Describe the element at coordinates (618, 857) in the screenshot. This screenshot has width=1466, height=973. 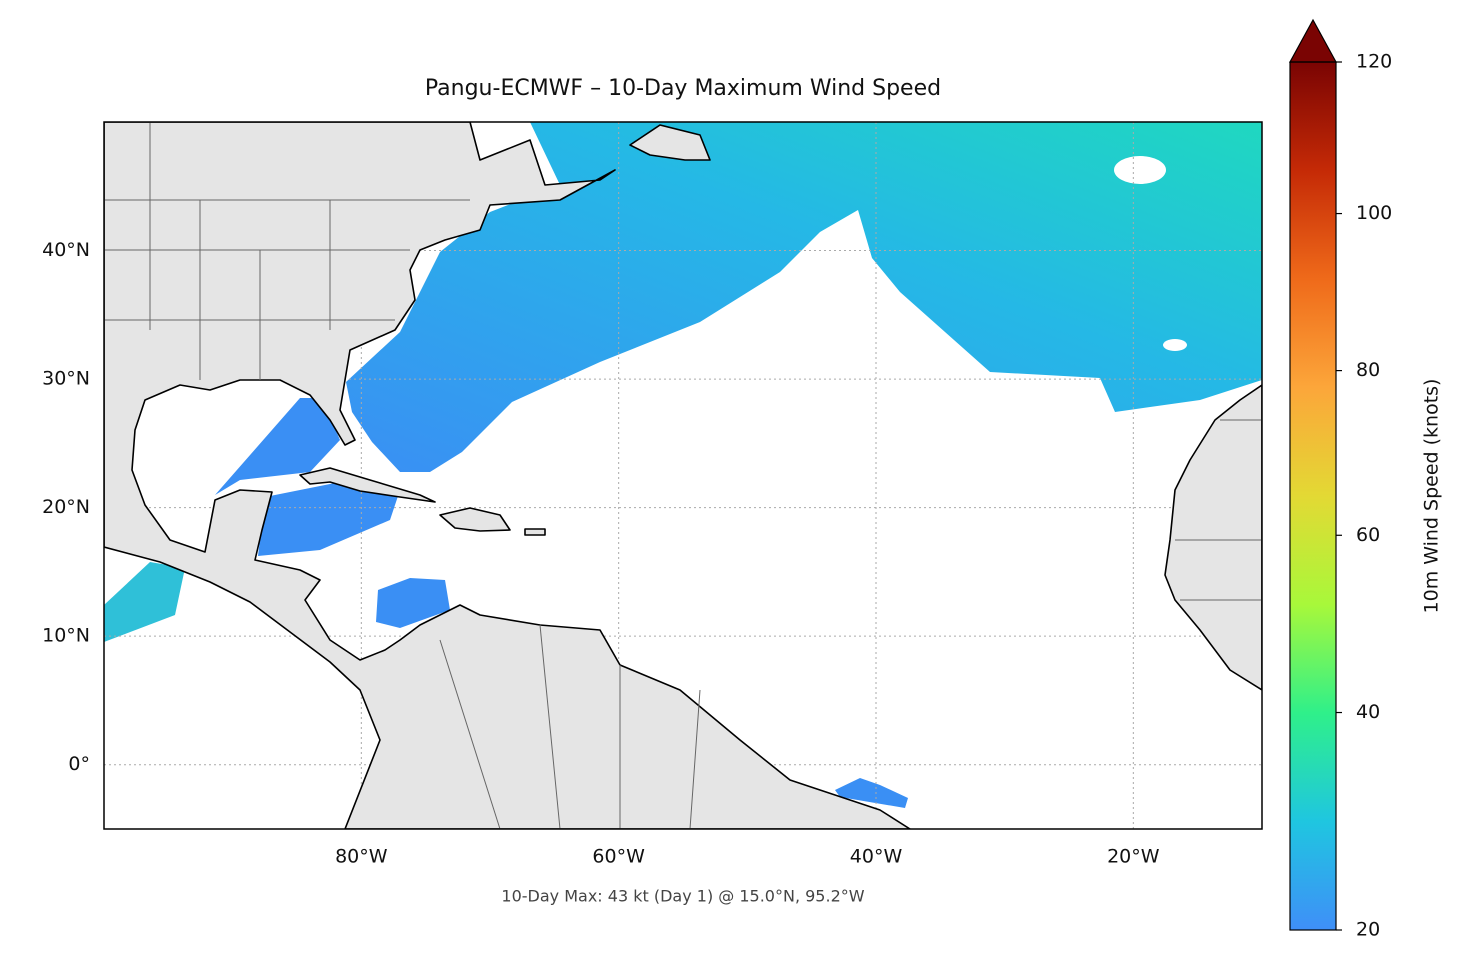
I see `x-tick-label: 60°W` at that location.